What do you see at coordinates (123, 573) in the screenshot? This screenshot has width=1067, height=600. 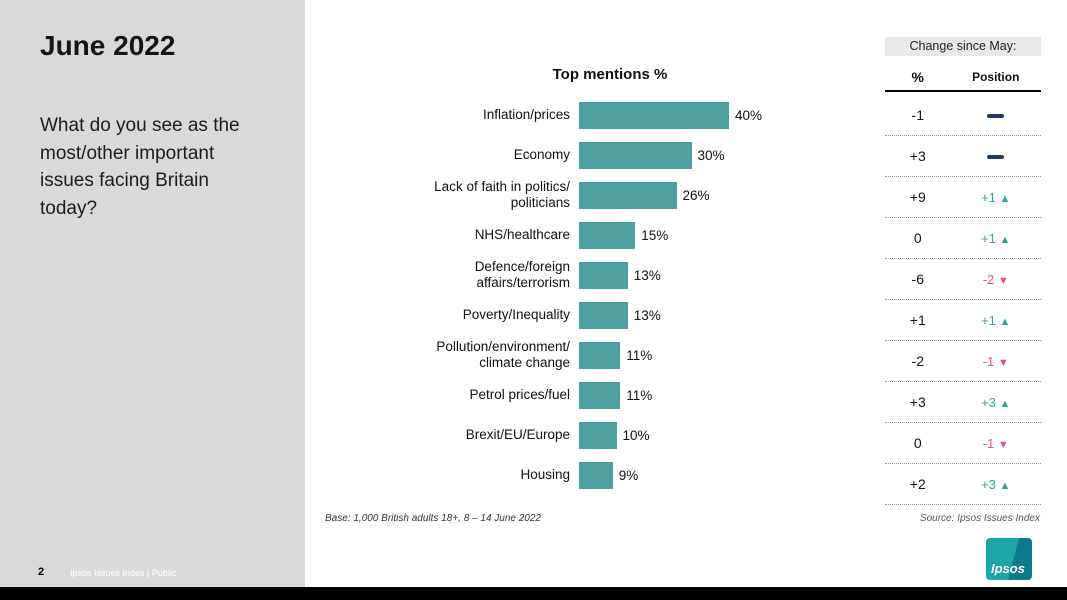 I see `footer-classification: Ipsos Issues Index | Public` at bounding box center [123, 573].